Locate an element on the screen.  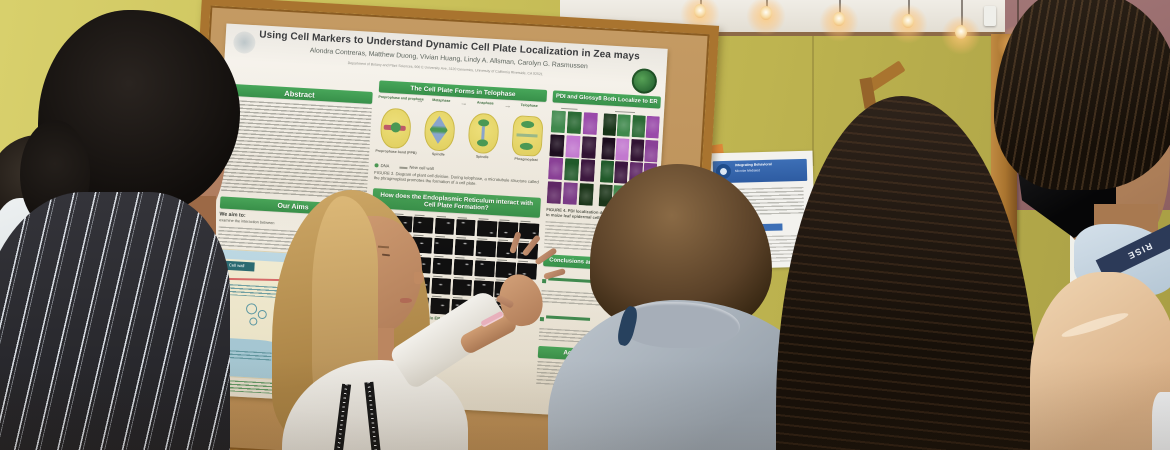
ceiling-trim is located at coordinates (785, 34).